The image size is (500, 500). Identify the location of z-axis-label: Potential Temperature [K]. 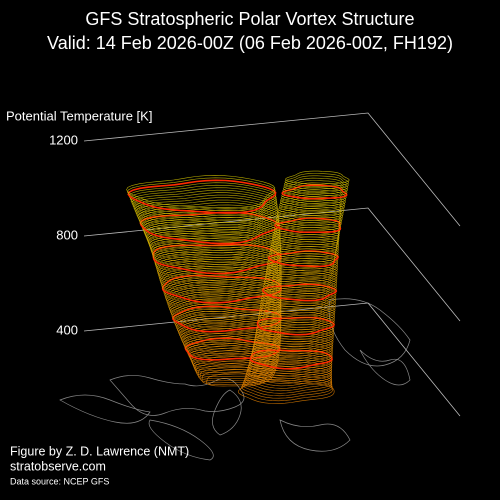
(79, 115).